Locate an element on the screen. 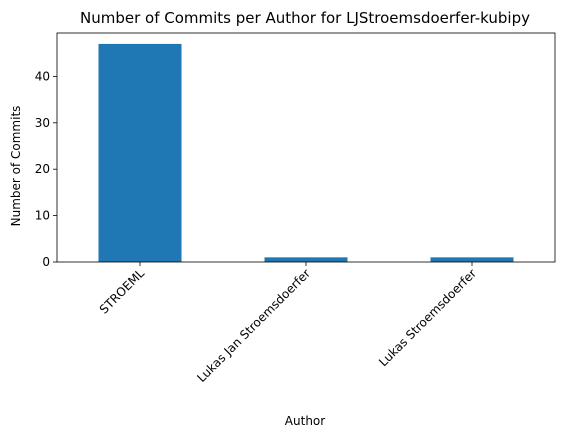 The height and width of the screenshot is (437, 564). y-axis-label: Number of Commits is located at coordinates (16, 166).